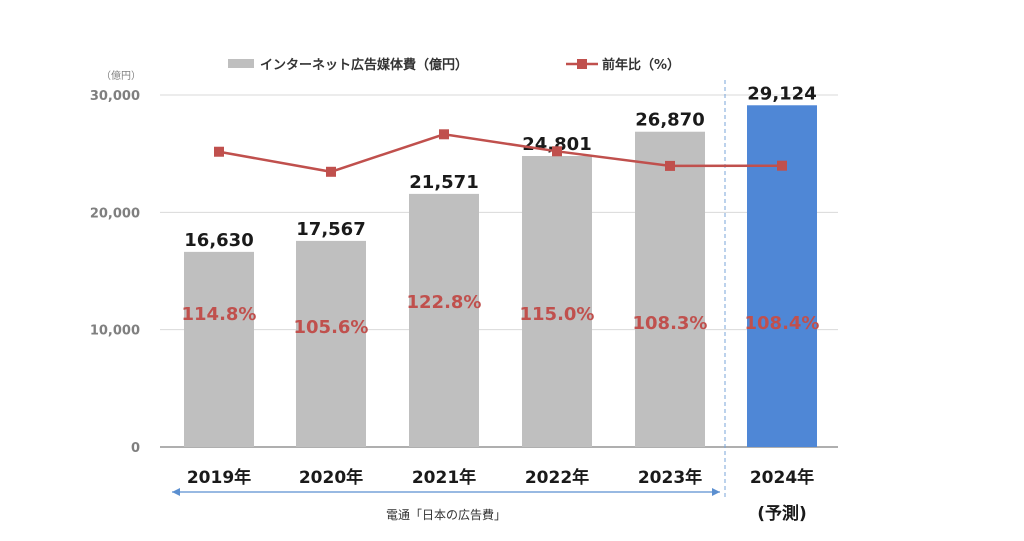  Describe the element at coordinates (670, 477) in the screenshot. I see `x-tick-label: 2023年` at that location.